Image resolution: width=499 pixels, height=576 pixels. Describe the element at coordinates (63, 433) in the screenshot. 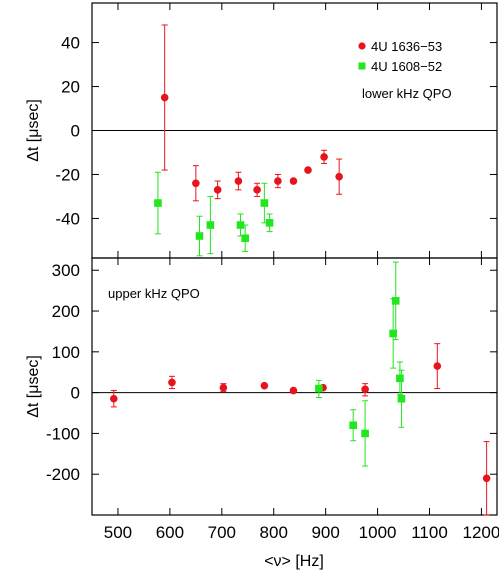

I see `bot-y-tick-label: -100` at that location.